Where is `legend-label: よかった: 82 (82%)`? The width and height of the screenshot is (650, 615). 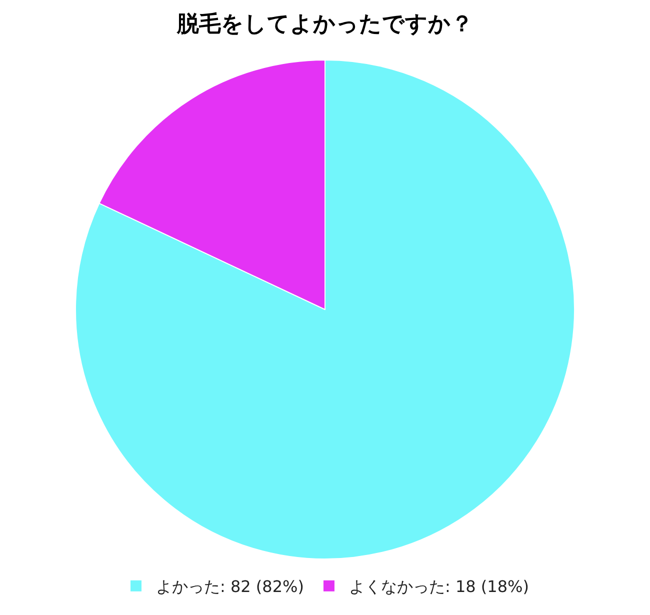 legend-label: よかった: 82 (82%) is located at coordinates (230, 586).